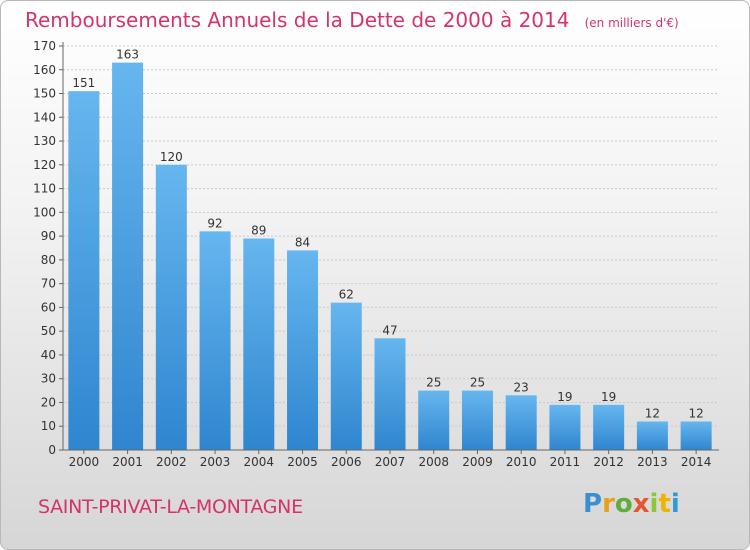 This screenshot has width=750, height=550. Describe the element at coordinates (608, 462) in the screenshot. I see `x-tick-label: 2012` at that location.